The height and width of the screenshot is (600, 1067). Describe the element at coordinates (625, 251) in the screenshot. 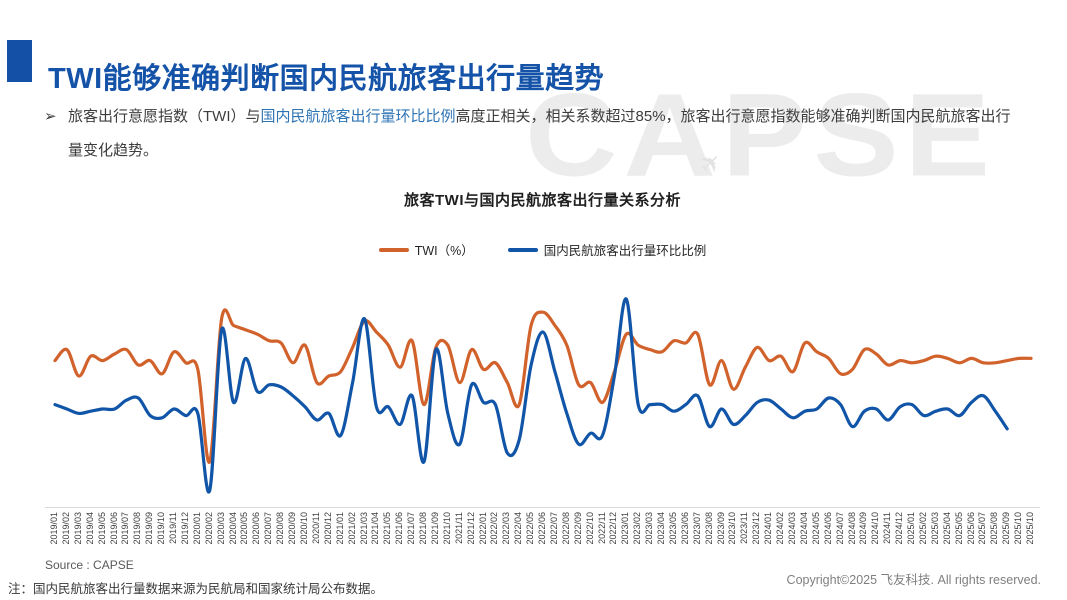

I see `ratio-legend-label: 国内民航旅客出行量环比比例` at that location.